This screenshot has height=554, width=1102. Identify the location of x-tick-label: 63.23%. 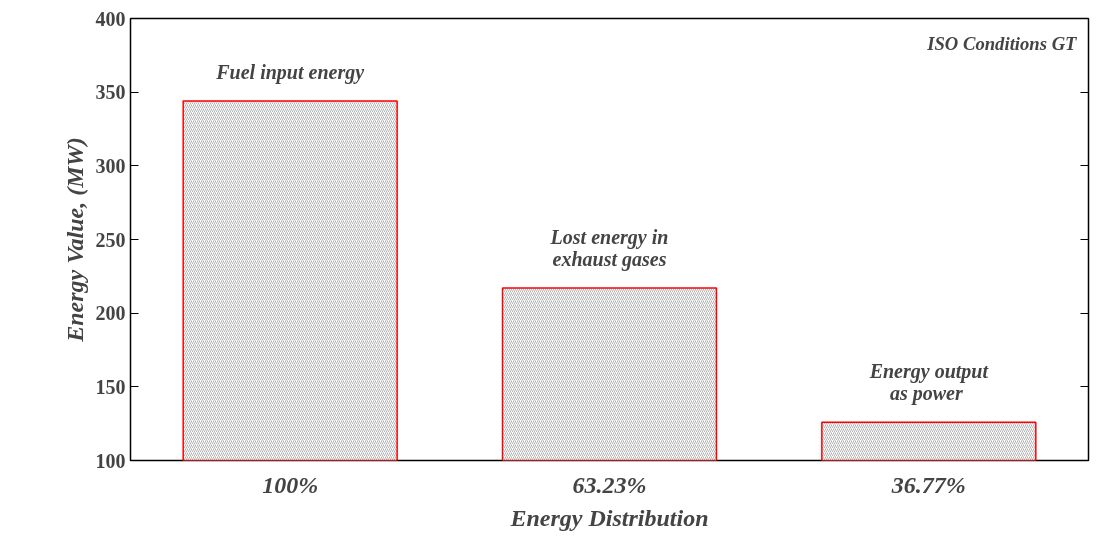
(609, 484).